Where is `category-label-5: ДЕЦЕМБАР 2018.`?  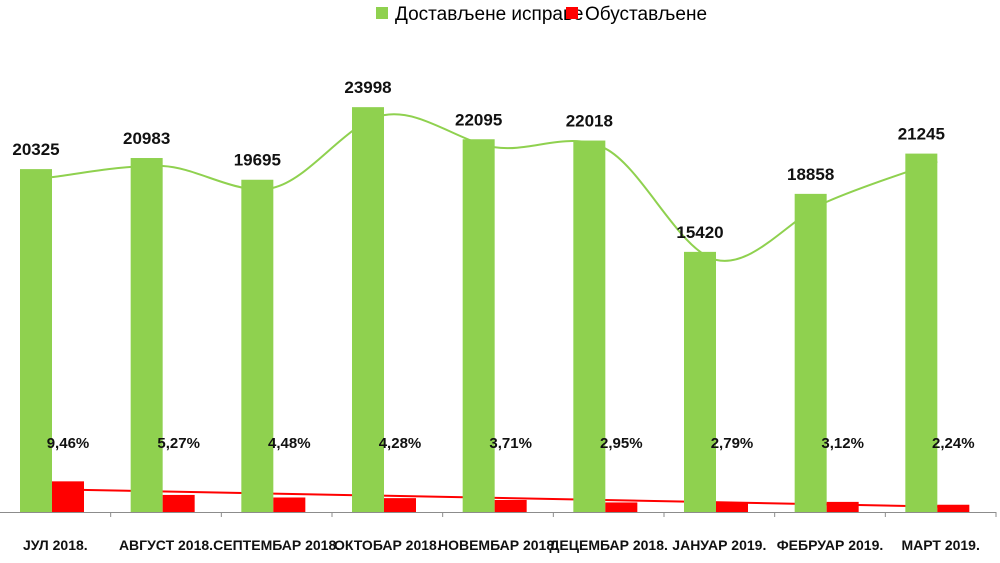
category-label-5: ДЕЦЕМБАР 2018. is located at coordinates (608, 545).